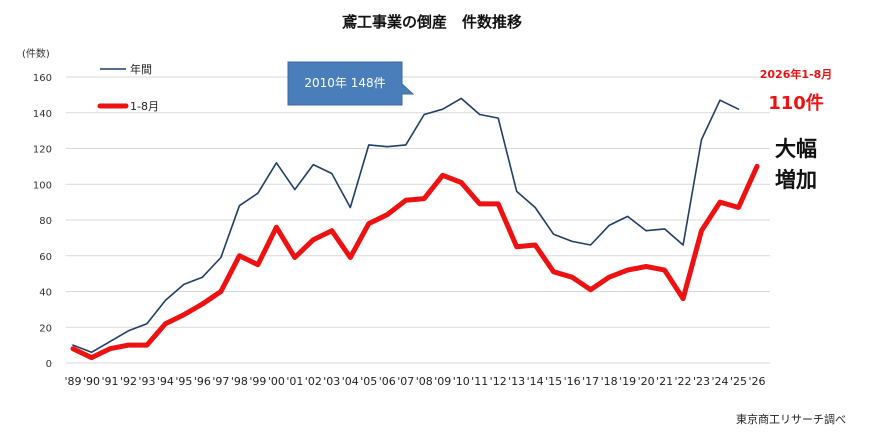  I want to click on chart-title: 鳶工事業の倒産 件数推移, so click(432, 22).